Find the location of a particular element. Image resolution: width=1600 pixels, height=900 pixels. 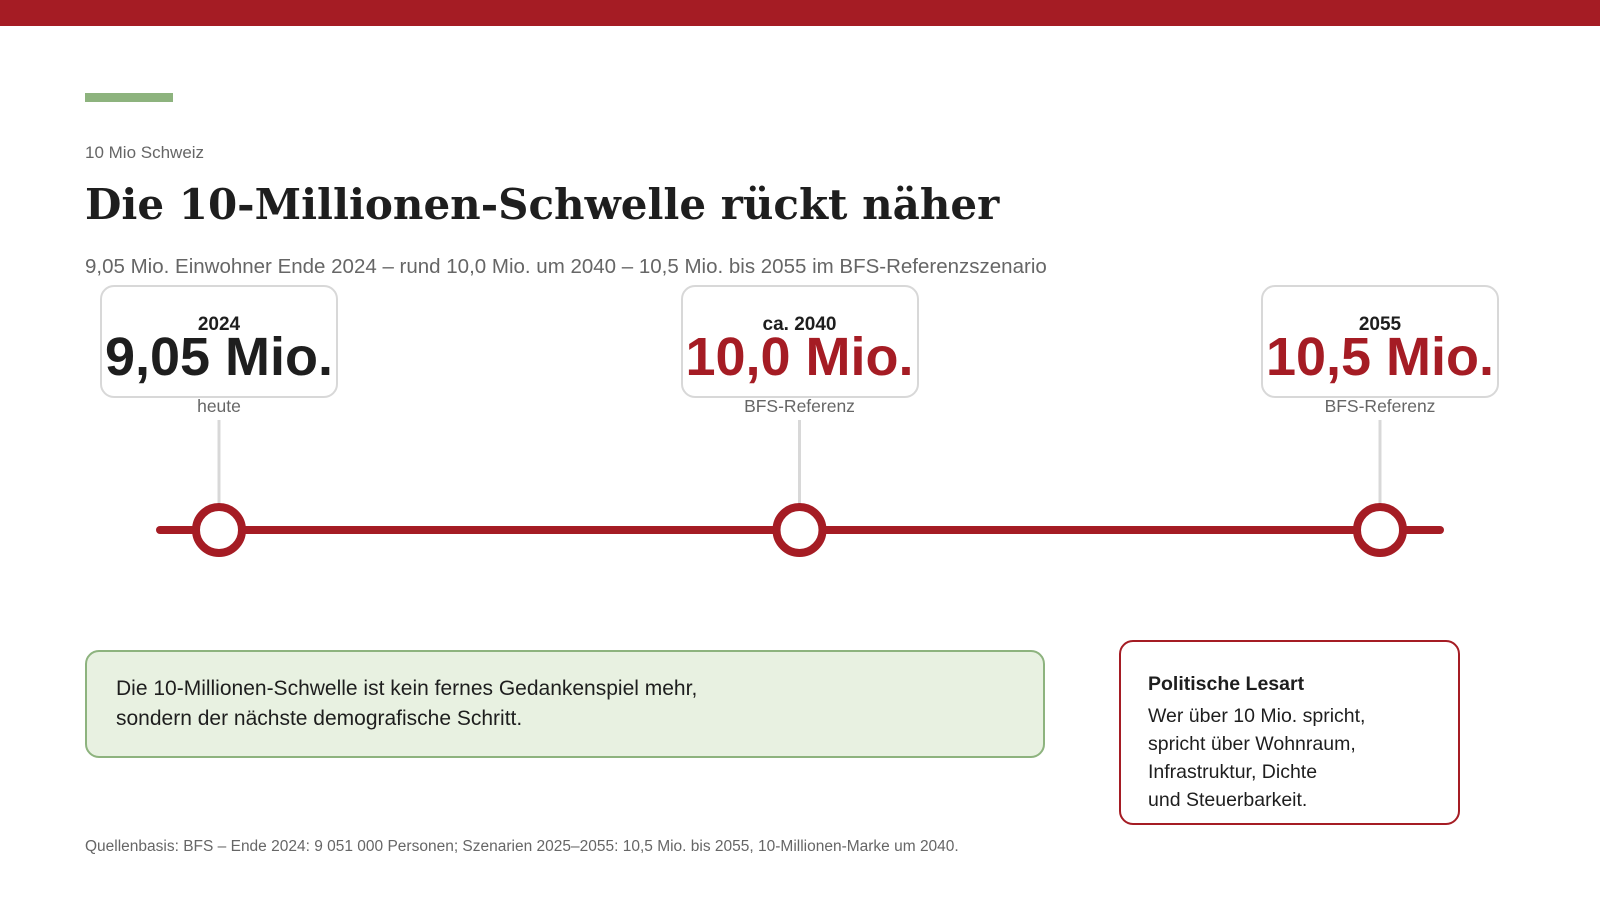

milestone-note: heute is located at coordinates (219, 406).